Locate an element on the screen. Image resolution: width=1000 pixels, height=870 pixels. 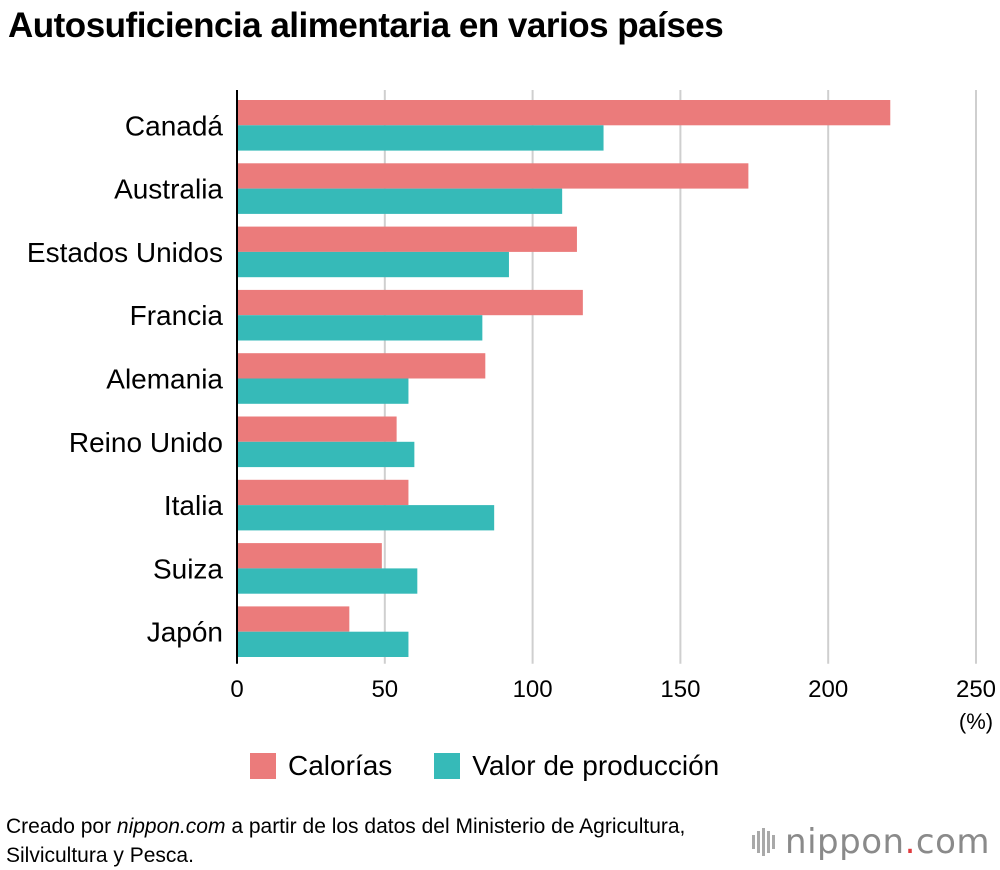
category-label: Italia is located at coordinates (194, 505).